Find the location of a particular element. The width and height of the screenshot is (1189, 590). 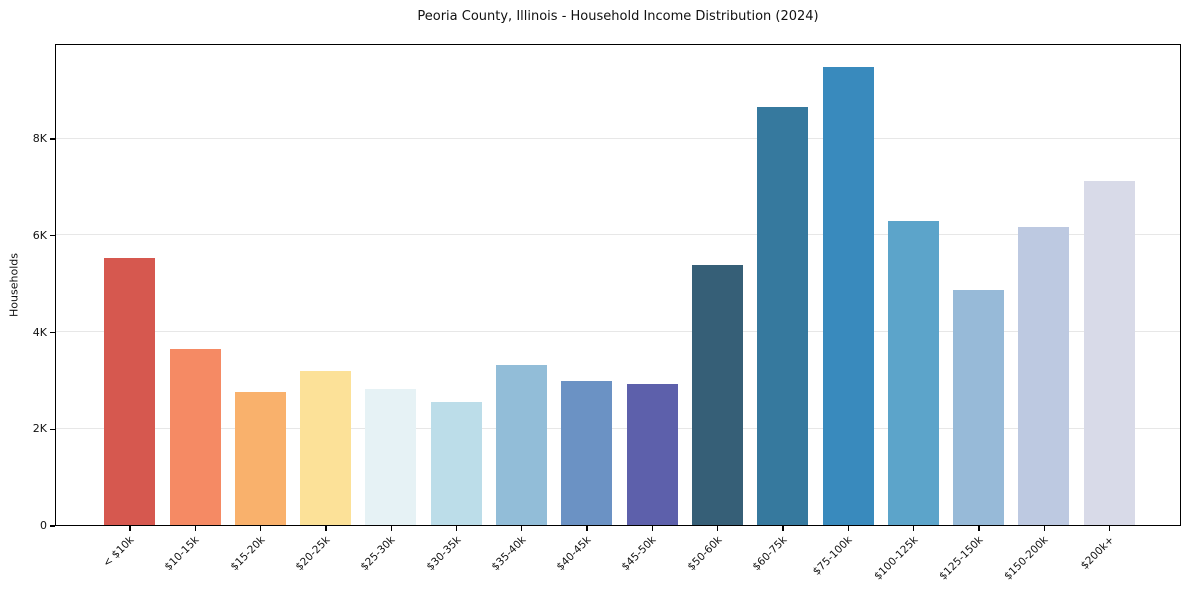

y-tick-label: 8K is located at coordinates (39, 139).